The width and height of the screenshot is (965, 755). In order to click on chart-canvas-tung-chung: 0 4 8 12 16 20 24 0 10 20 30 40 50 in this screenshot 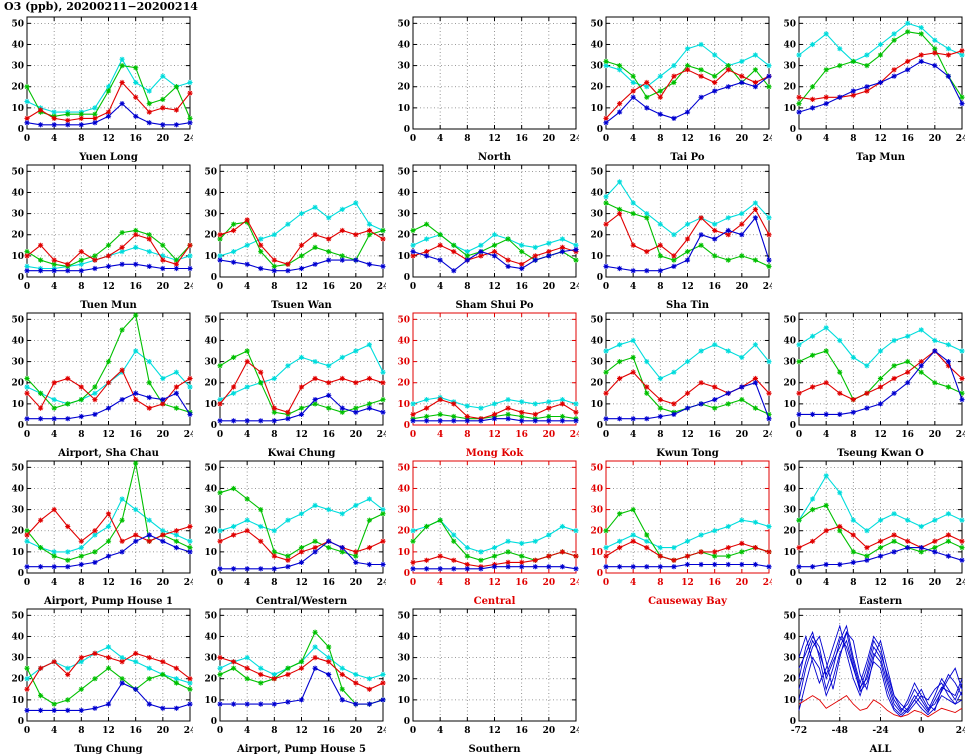, I will do `click(103, 672)`.